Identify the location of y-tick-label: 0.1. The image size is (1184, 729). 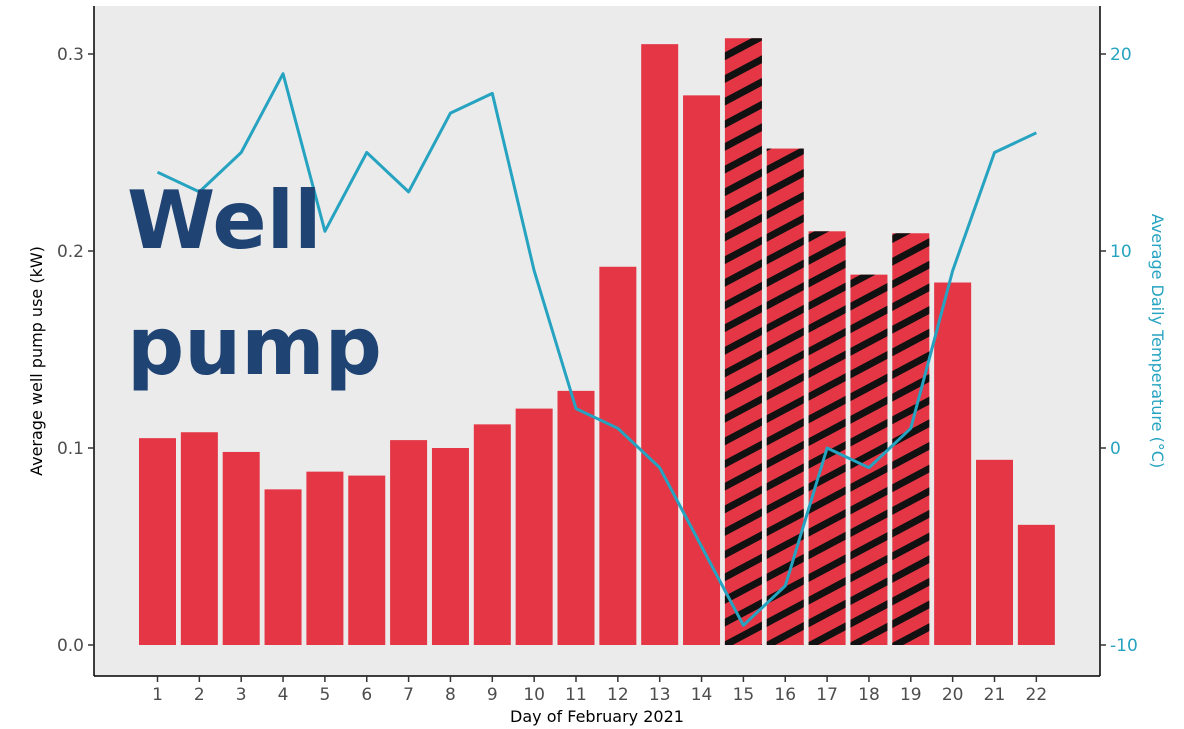
(70, 449).